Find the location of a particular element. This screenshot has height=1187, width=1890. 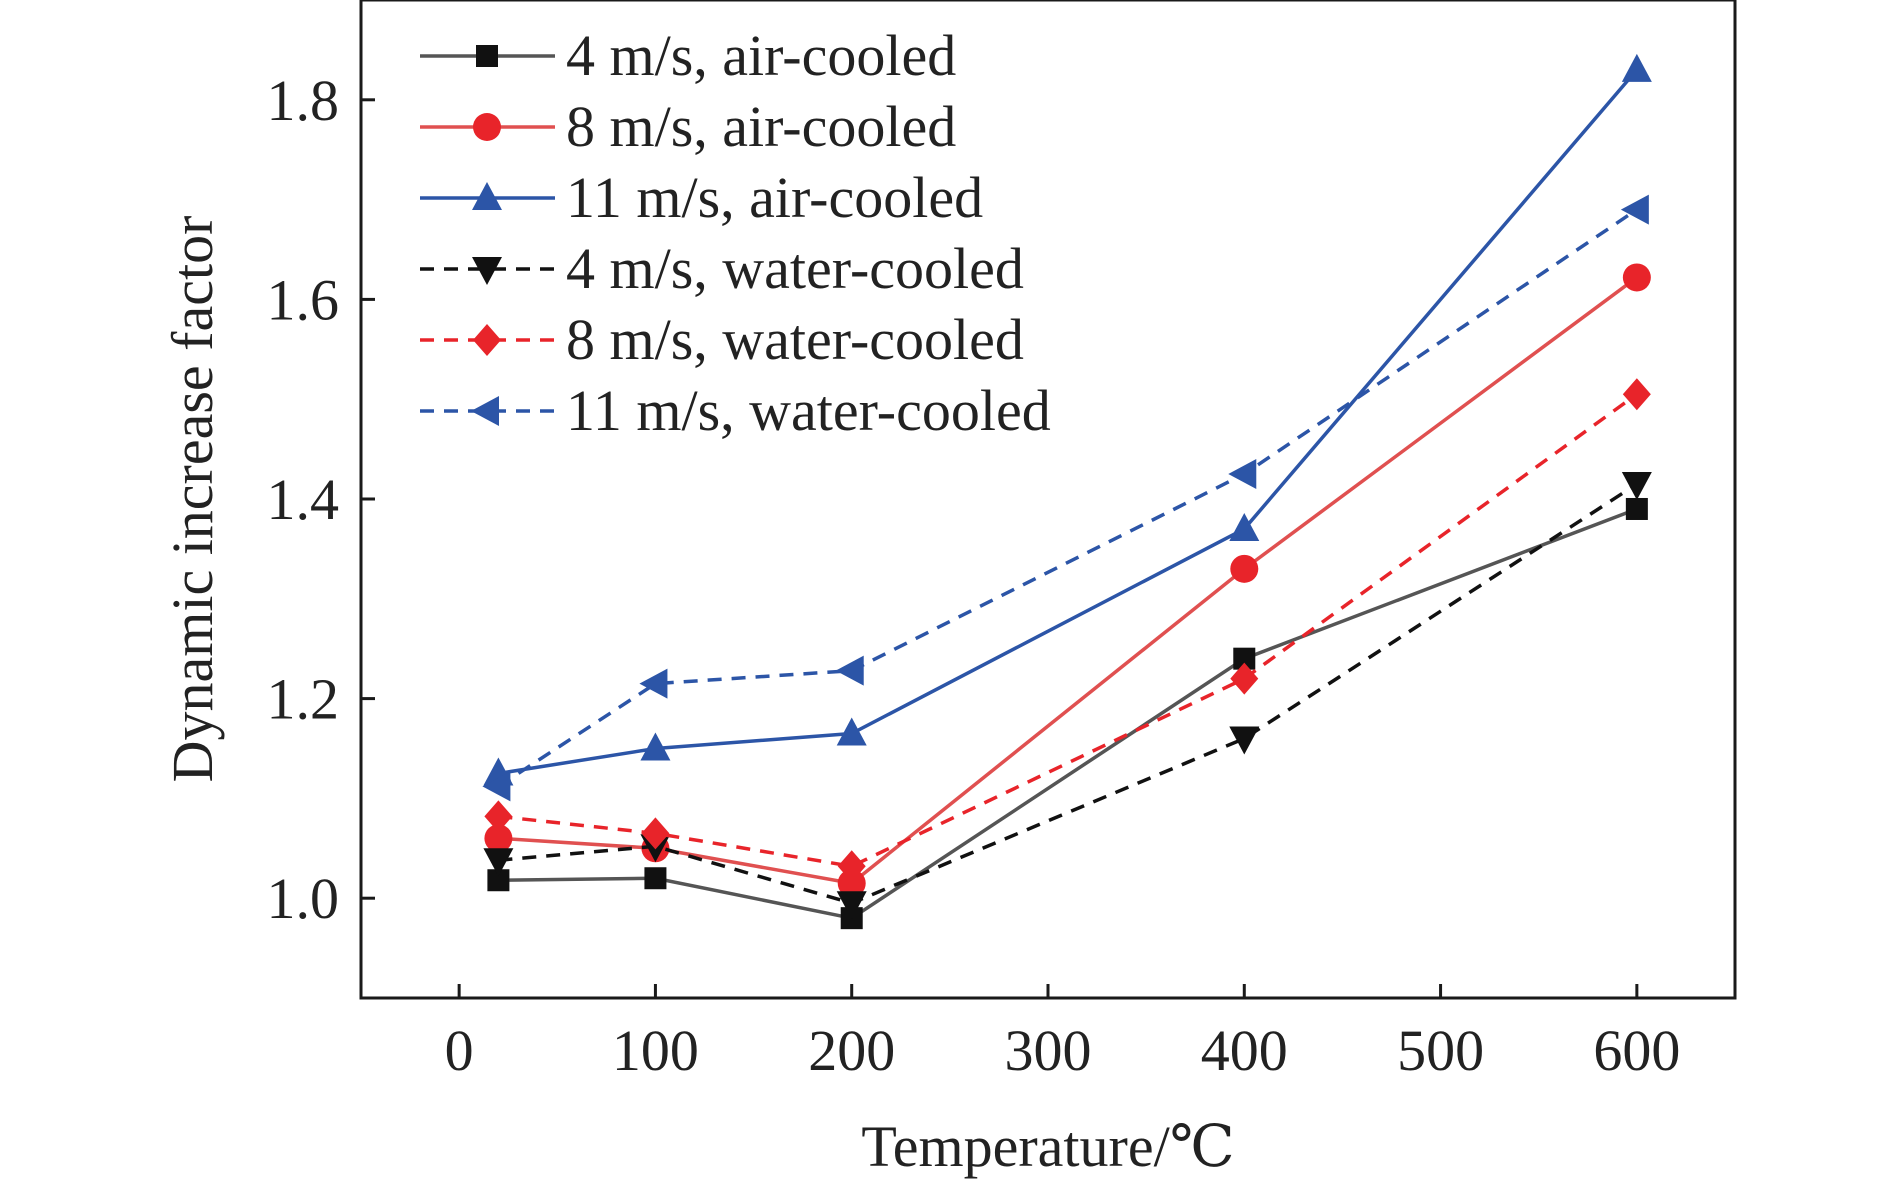

legend-label: 11 m/s, air-cooled is located at coordinates (774, 197).